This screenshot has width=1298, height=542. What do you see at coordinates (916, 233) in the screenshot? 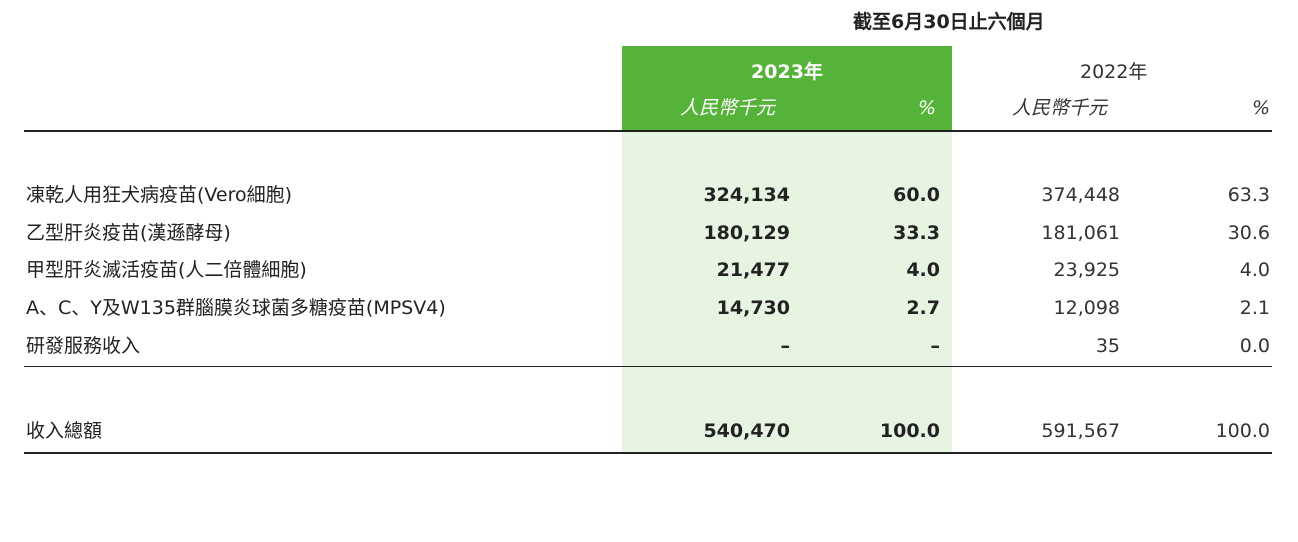
I see `row-pct-2023: 33.3` at bounding box center [916, 233].